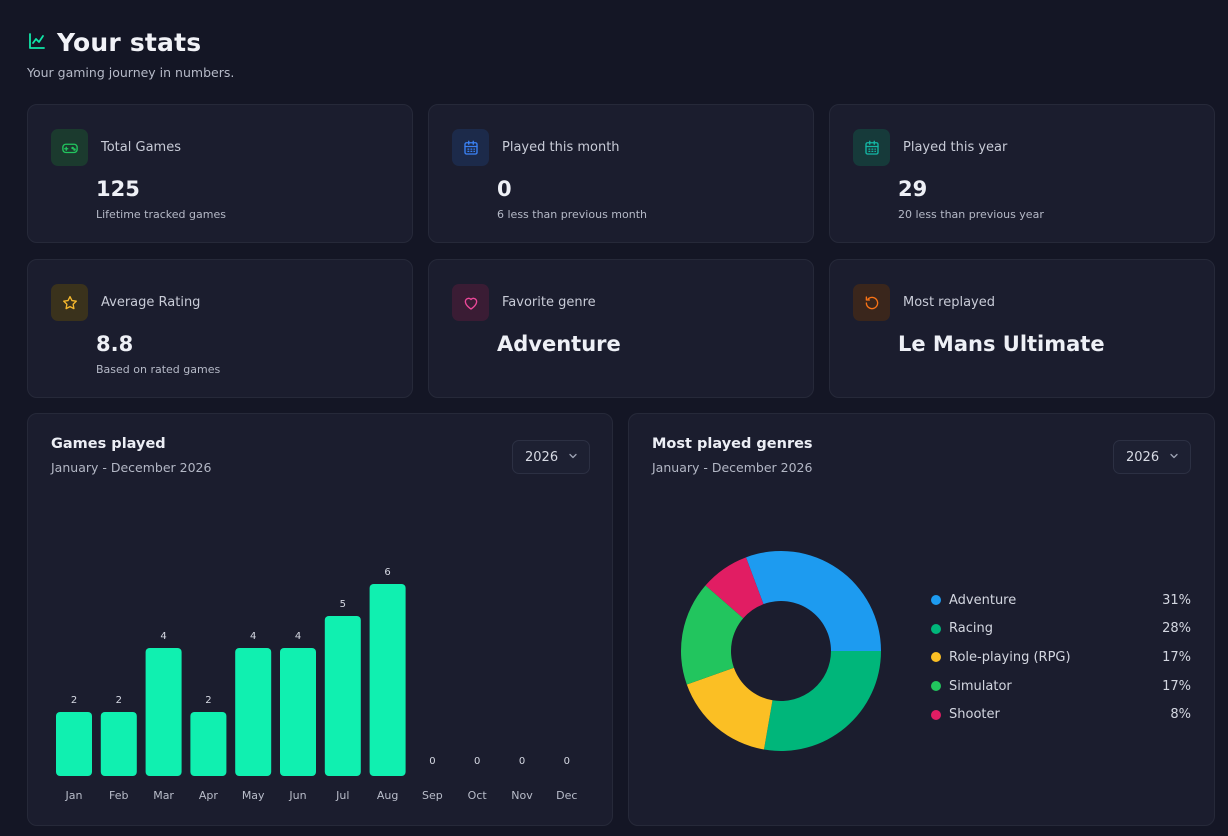 The image size is (1228, 836). What do you see at coordinates (732, 444) in the screenshot?
I see `panel-title: Most played genres` at bounding box center [732, 444].